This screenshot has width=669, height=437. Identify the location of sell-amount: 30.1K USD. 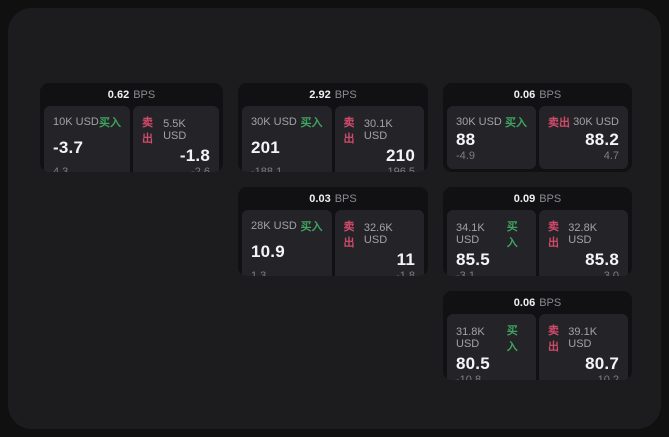
(378, 130).